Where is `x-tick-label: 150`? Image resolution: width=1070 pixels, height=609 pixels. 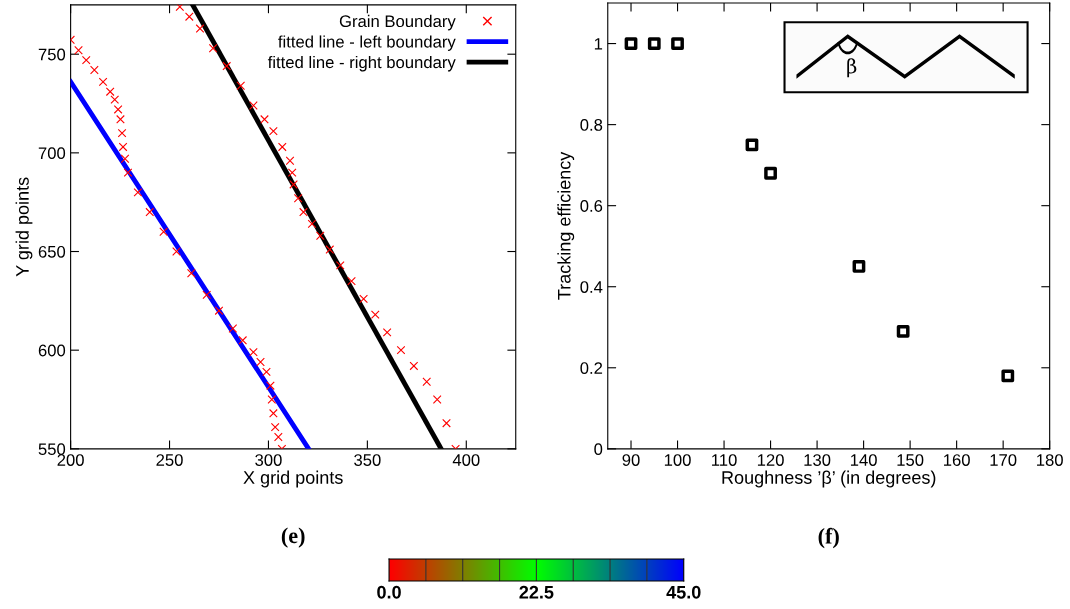
x-tick-label: 150 is located at coordinates (910, 460).